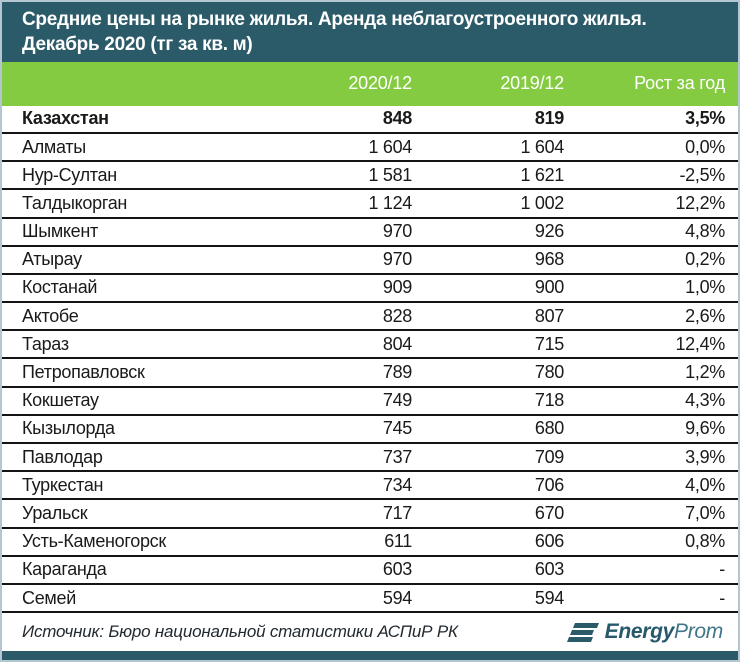 This screenshot has height=662, width=740. I want to click on table-row: Талдыкорган 1 124 1 002 12,2%, so click(370, 204).